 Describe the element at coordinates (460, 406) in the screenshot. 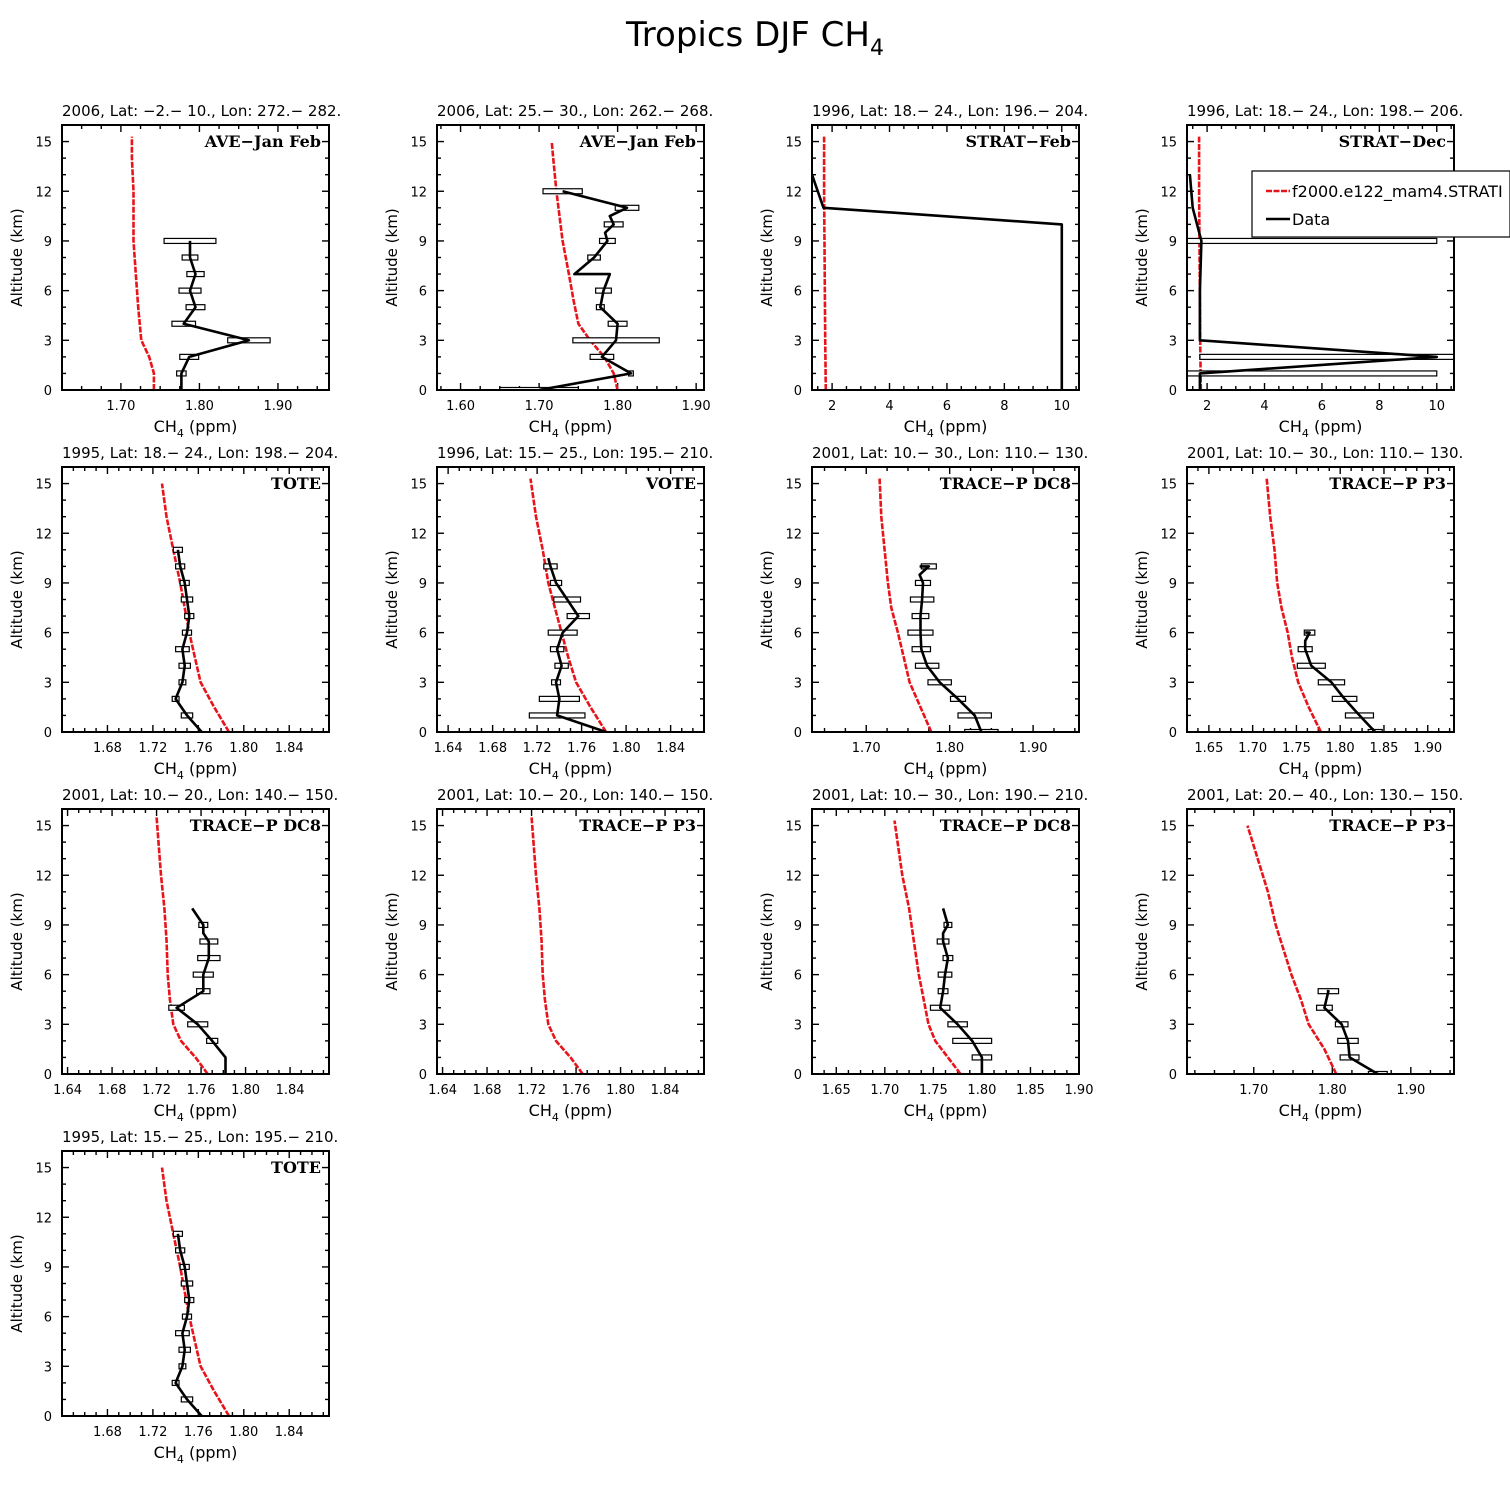

I see `x-tick-label: 1.60` at that location.